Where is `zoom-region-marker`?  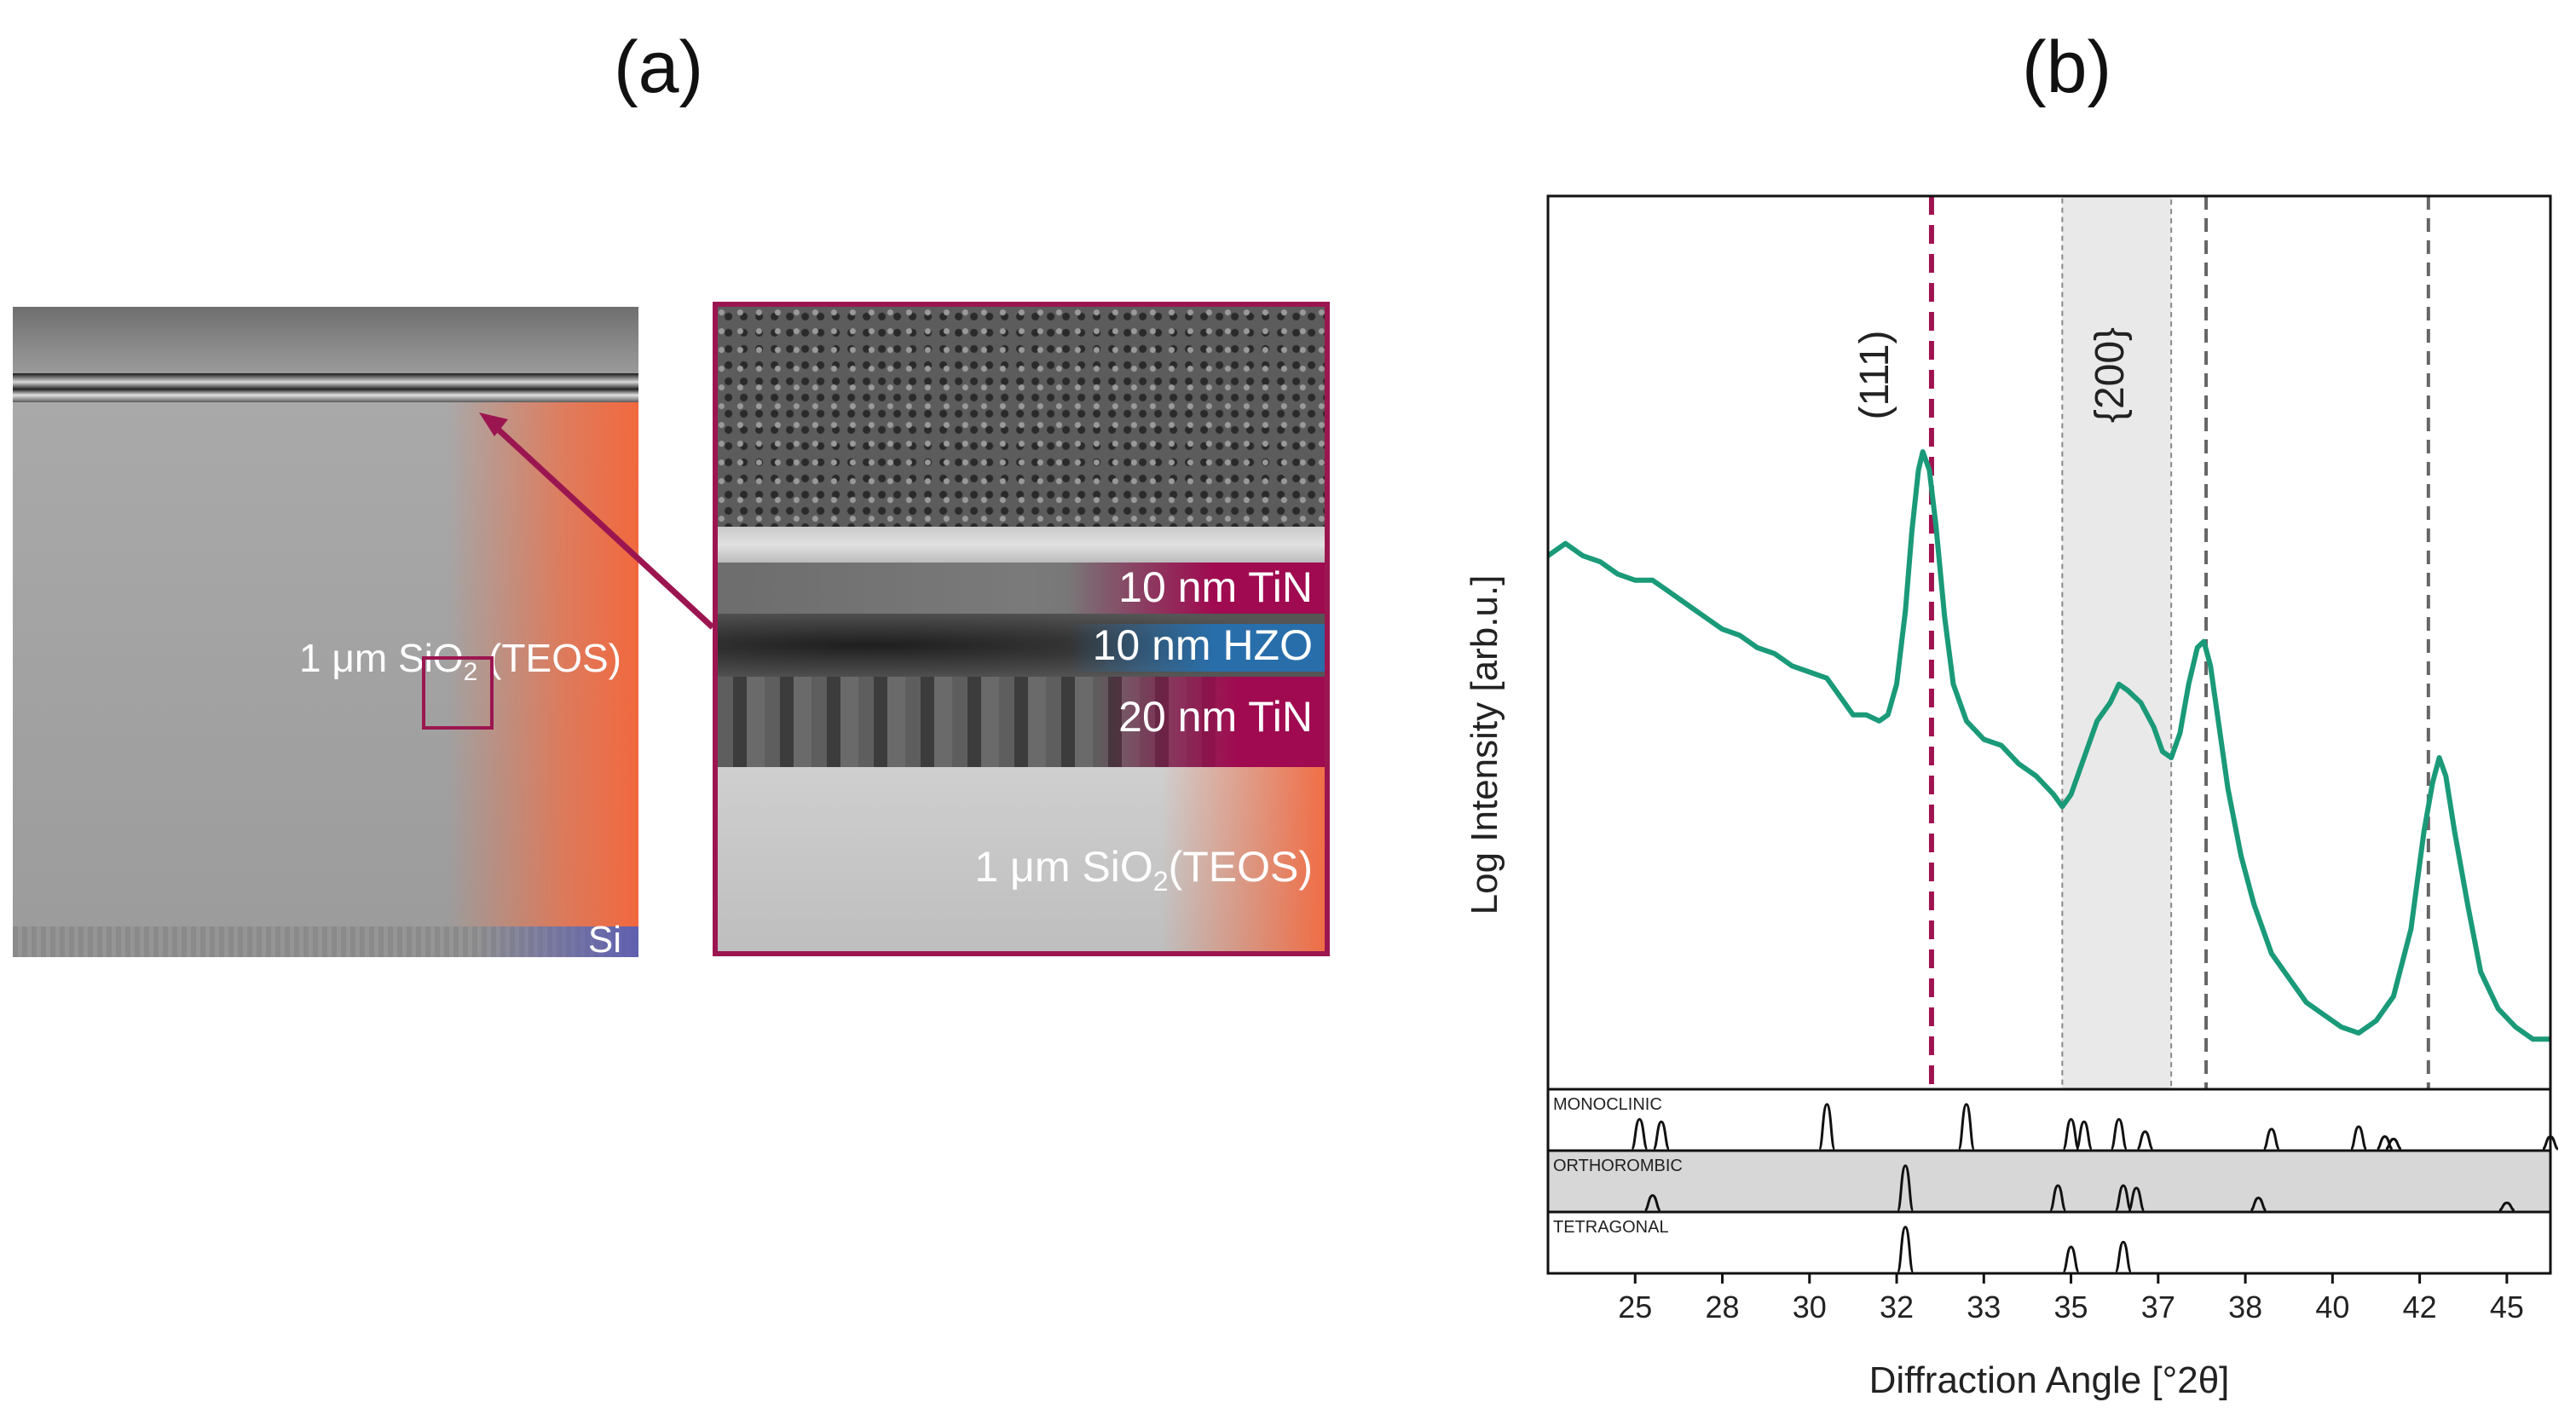
zoom-region-marker is located at coordinates (458, 693).